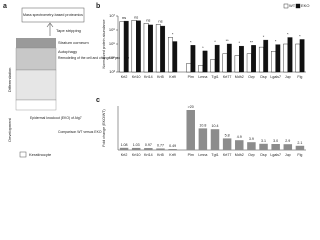 The height and width of the screenshot is (240, 320). Describe the element at coordinates (40, 154) in the screenshot. I see `cell: Keratinocyte` at that location.